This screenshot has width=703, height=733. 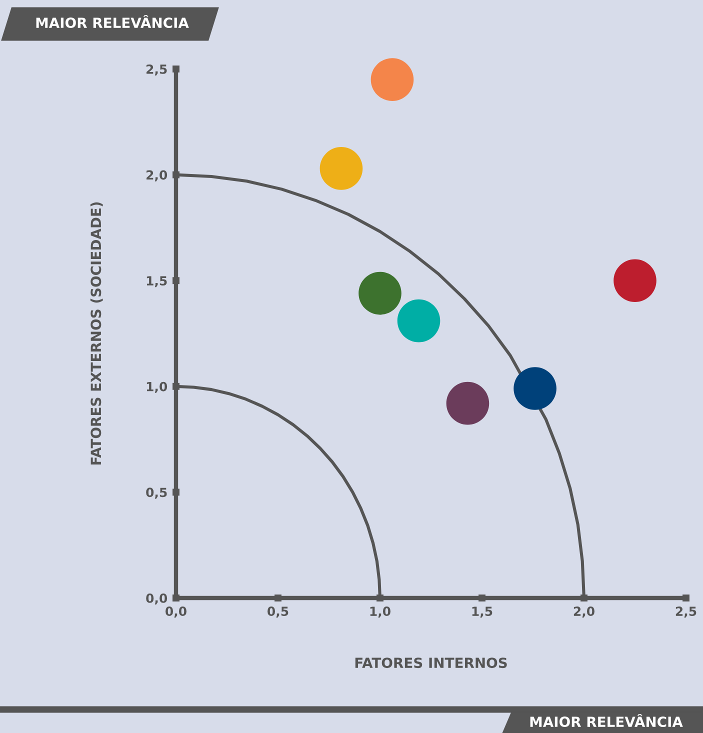 What do you see at coordinates (157, 176) in the screenshot?
I see `y-tick-label: 2,0` at bounding box center [157, 176].